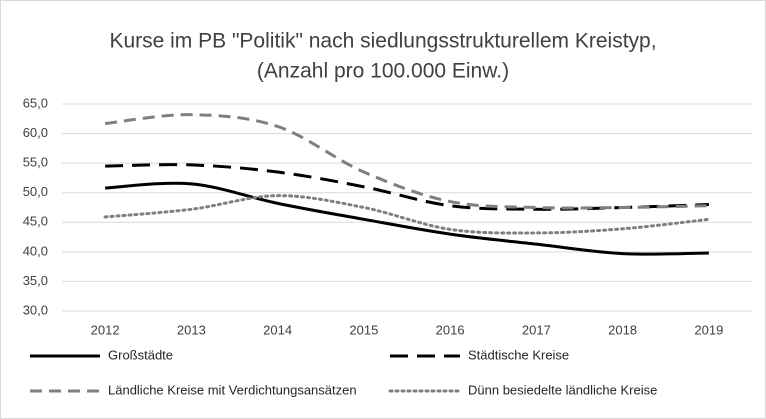 This screenshot has height=419, width=766. Describe the element at coordinates (708, 329) in the screenshot. I see `x-tick-label: 2019` at that location.